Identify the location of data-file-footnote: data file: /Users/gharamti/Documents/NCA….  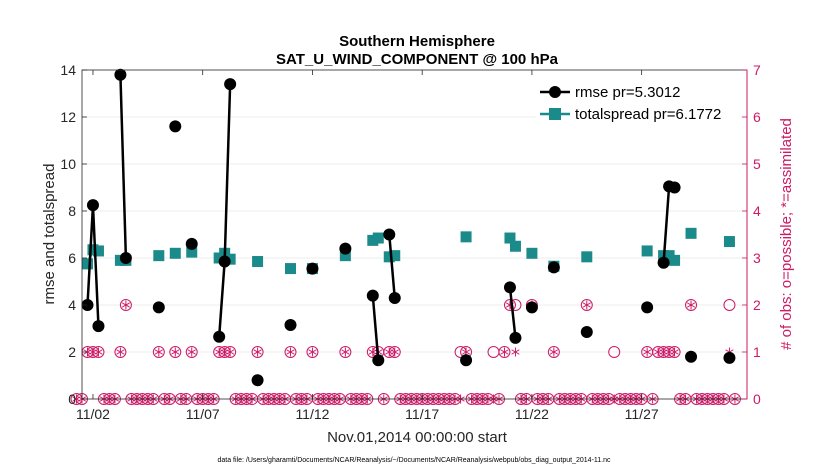
(414, 460).